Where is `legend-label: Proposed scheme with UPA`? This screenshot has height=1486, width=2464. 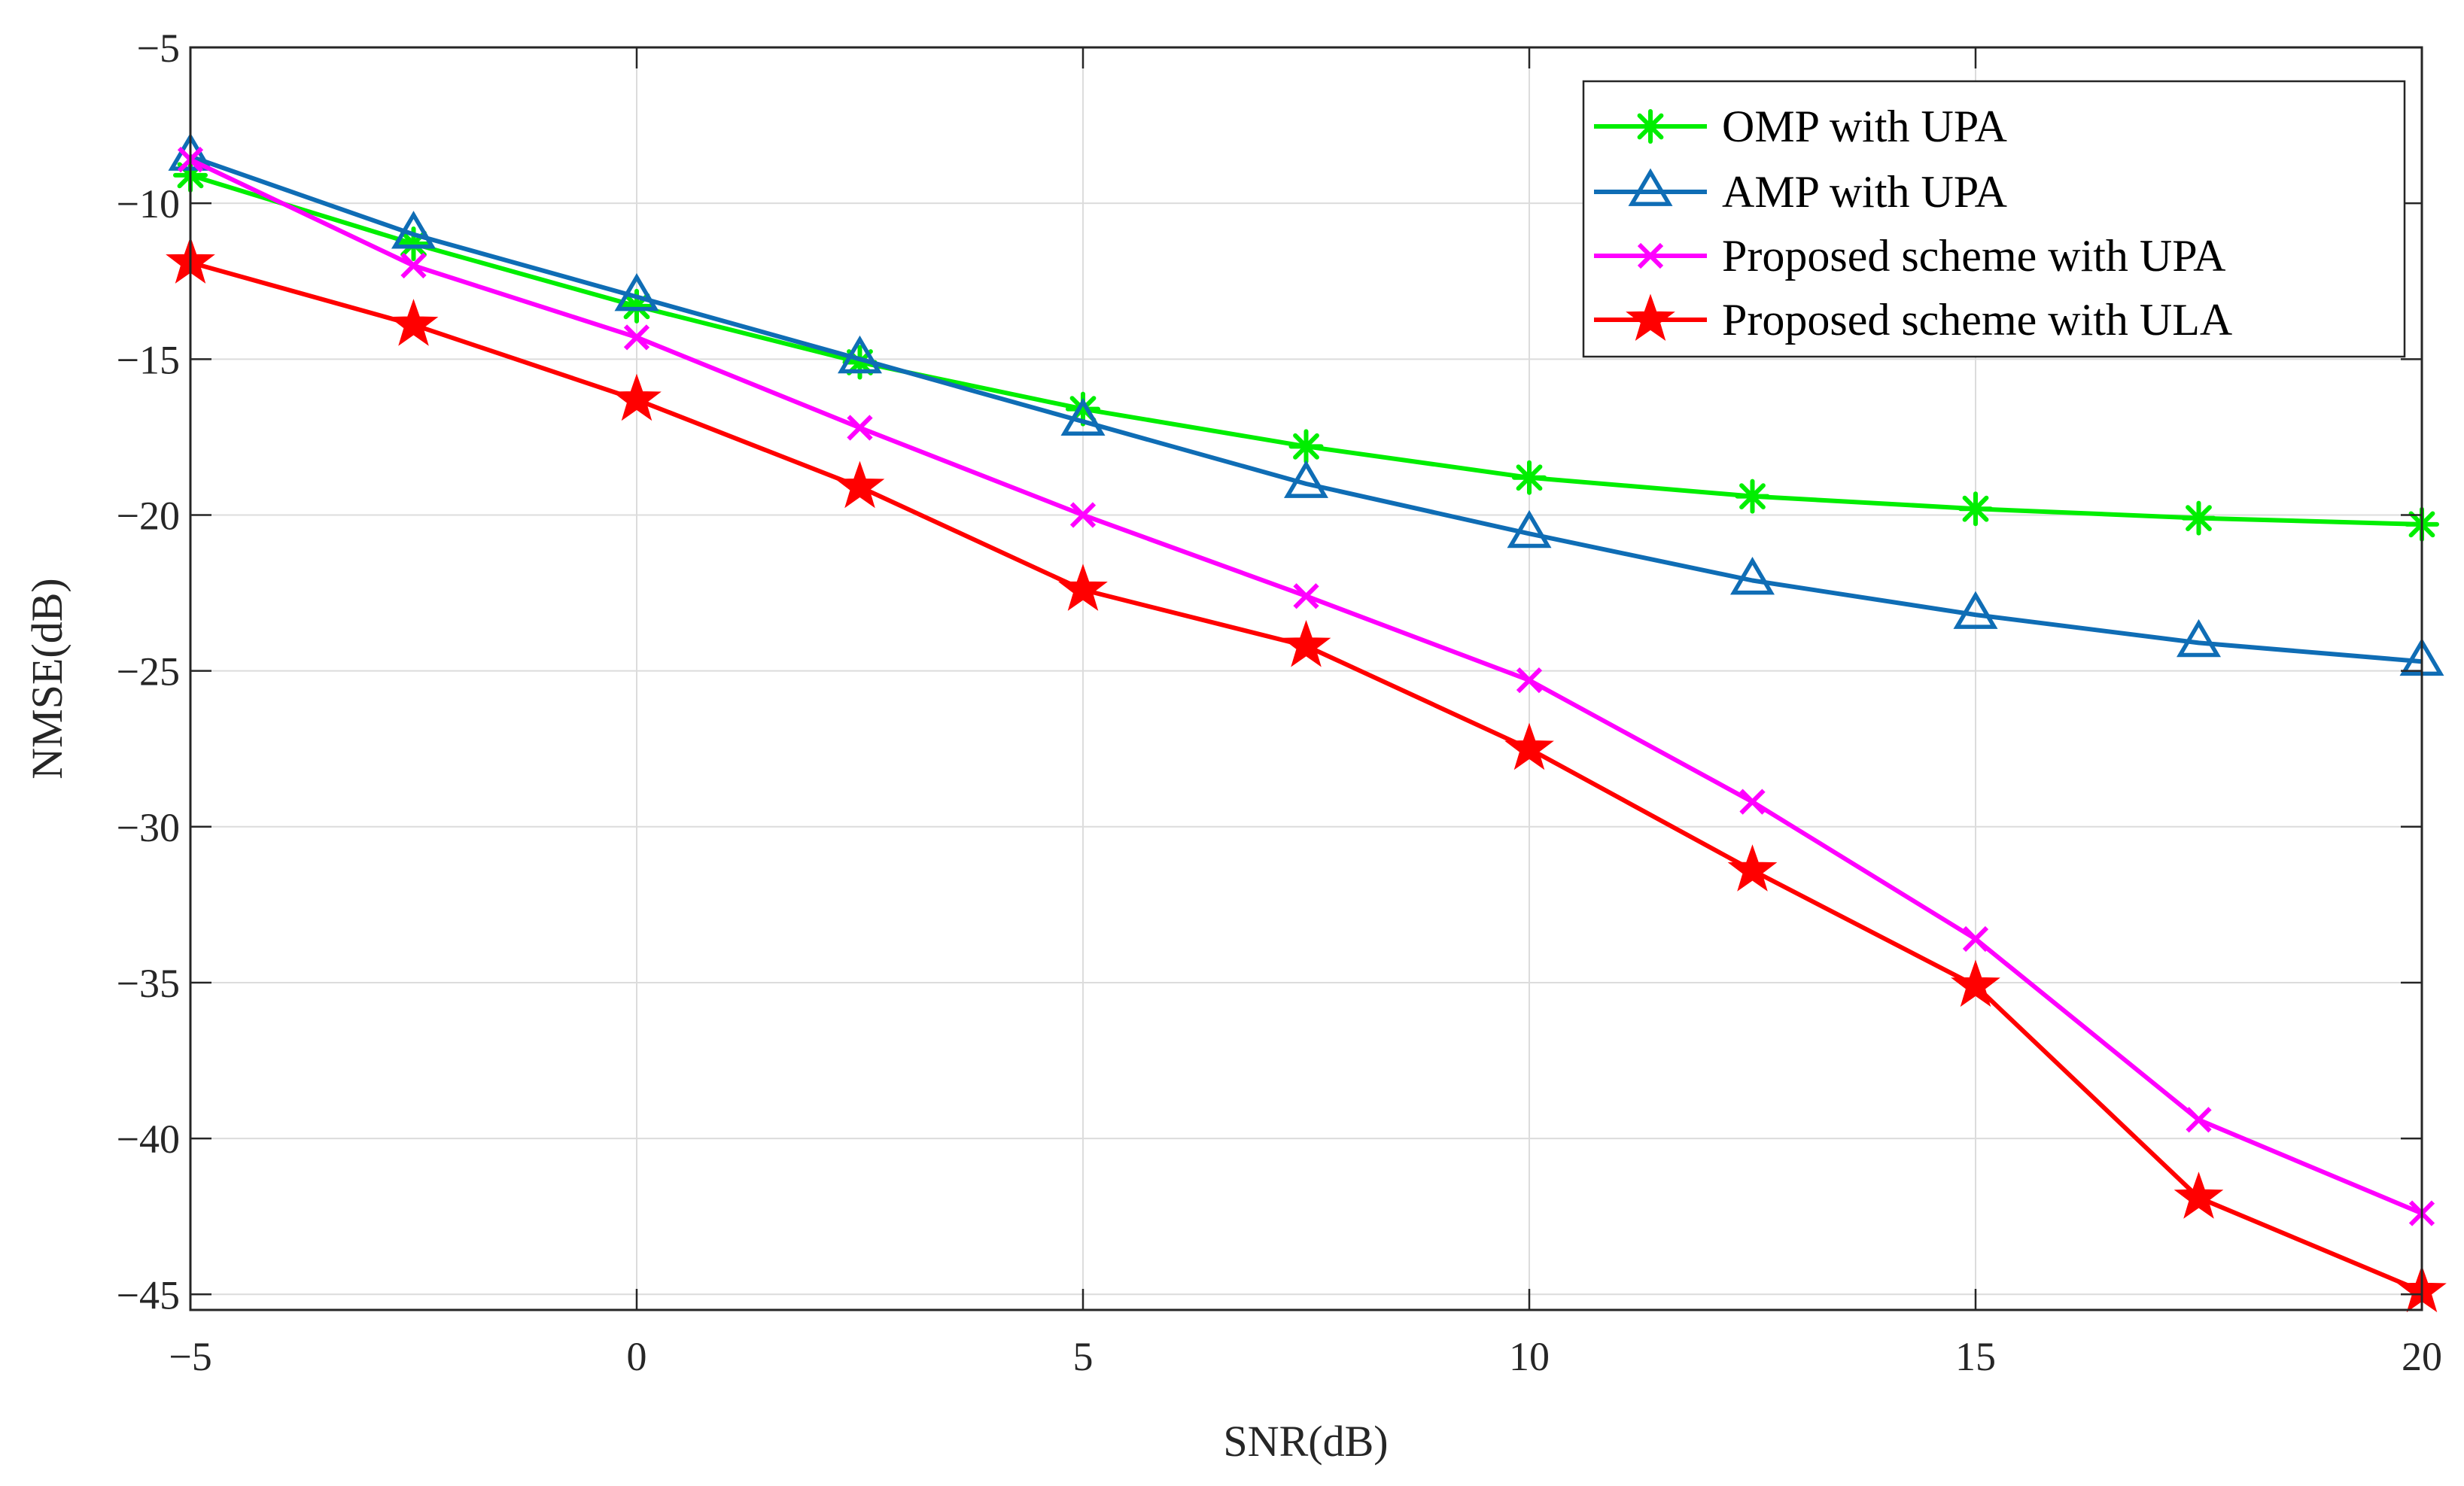
legend-label: Proposed scheme with UPA is located at coordinates (1973, 256).